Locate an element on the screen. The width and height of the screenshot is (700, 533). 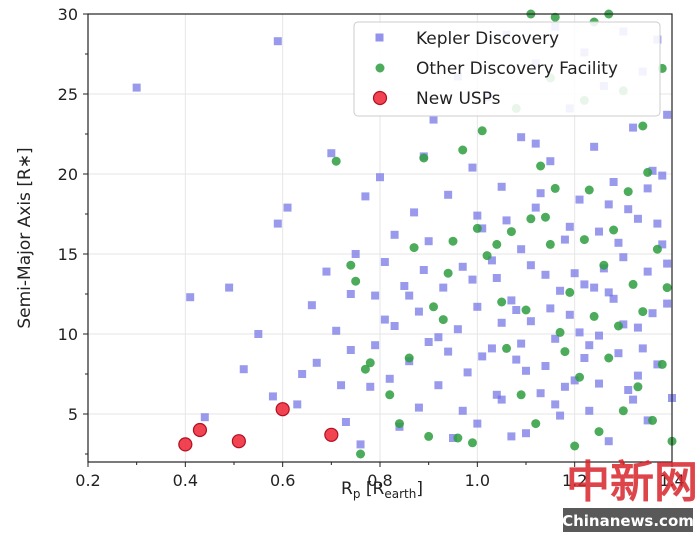
watermark-chinese: 中新网 is located at coordinates (632, 482).